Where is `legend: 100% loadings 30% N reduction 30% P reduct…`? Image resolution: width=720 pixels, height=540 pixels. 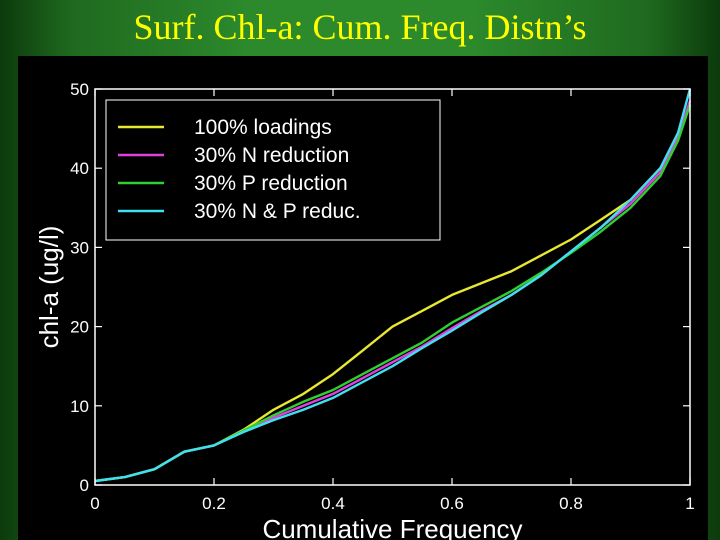
legend: 100% loadings 30% N reduction 30% P reduct… is located at coordinates (273, 170).